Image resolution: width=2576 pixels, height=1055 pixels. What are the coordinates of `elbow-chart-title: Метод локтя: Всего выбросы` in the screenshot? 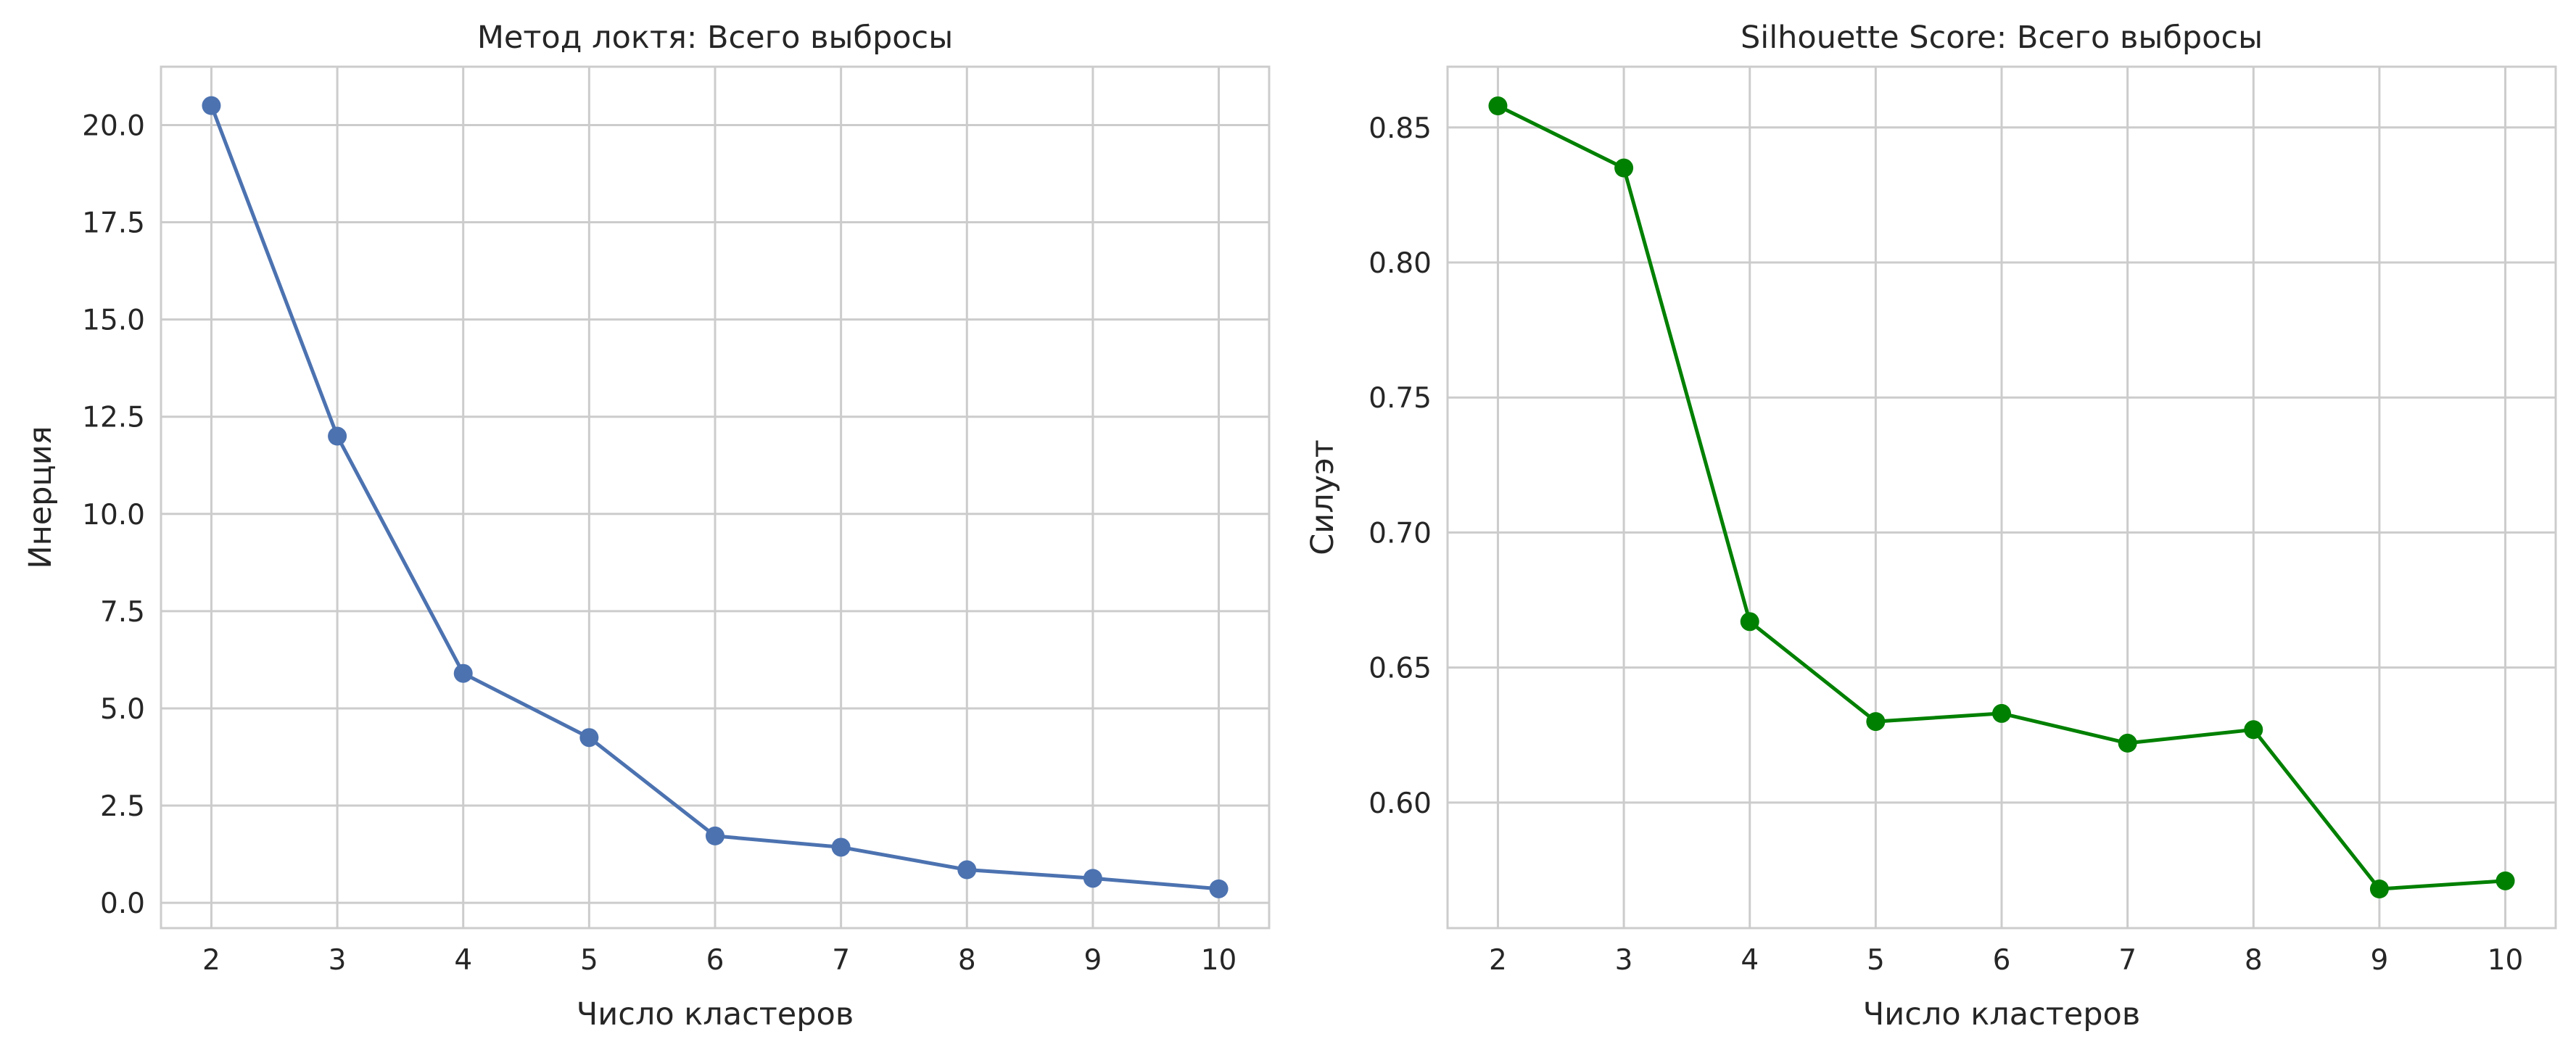 It's located at (715, 38).